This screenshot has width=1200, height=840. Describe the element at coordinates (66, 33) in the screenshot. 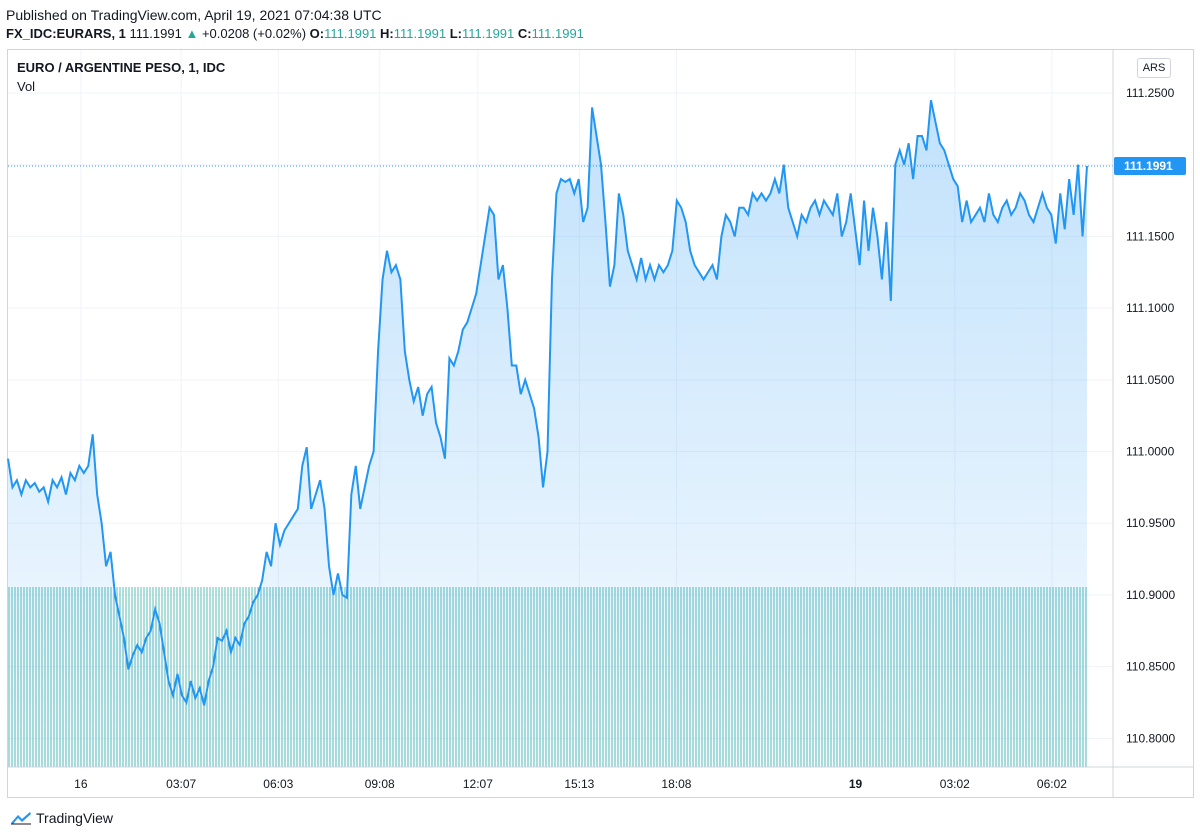

I see `symbol-name: FX_IDC:EURARS, 1` at that location.